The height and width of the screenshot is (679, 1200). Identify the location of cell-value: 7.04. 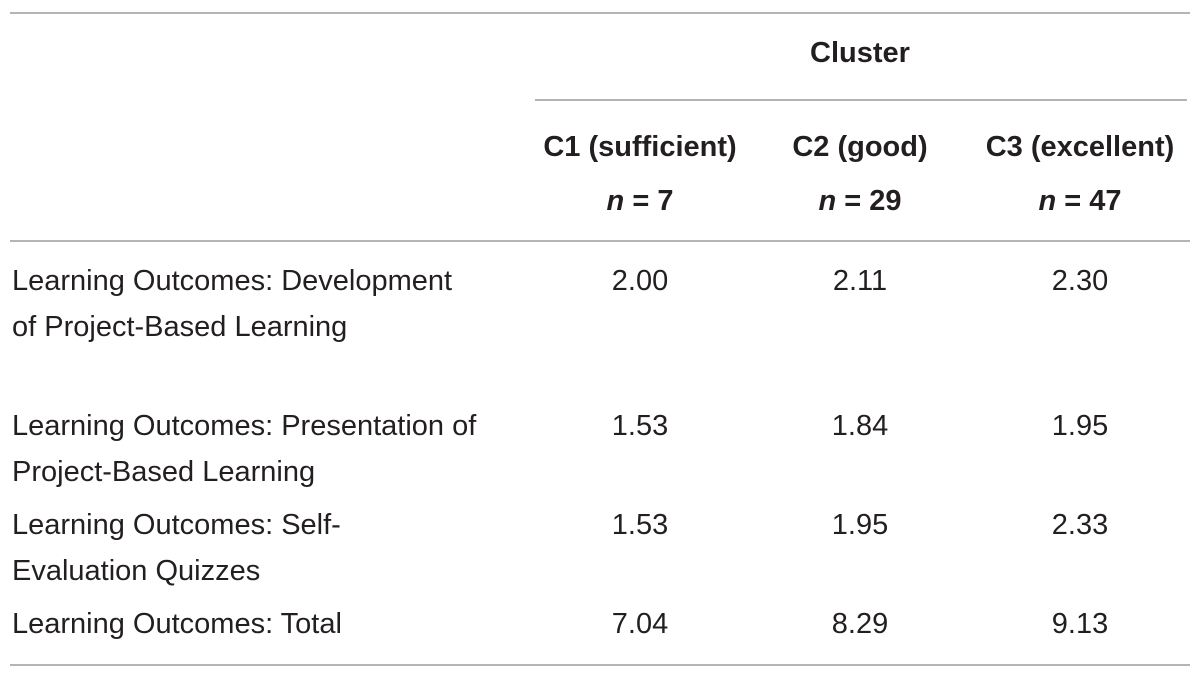
(640, 624).